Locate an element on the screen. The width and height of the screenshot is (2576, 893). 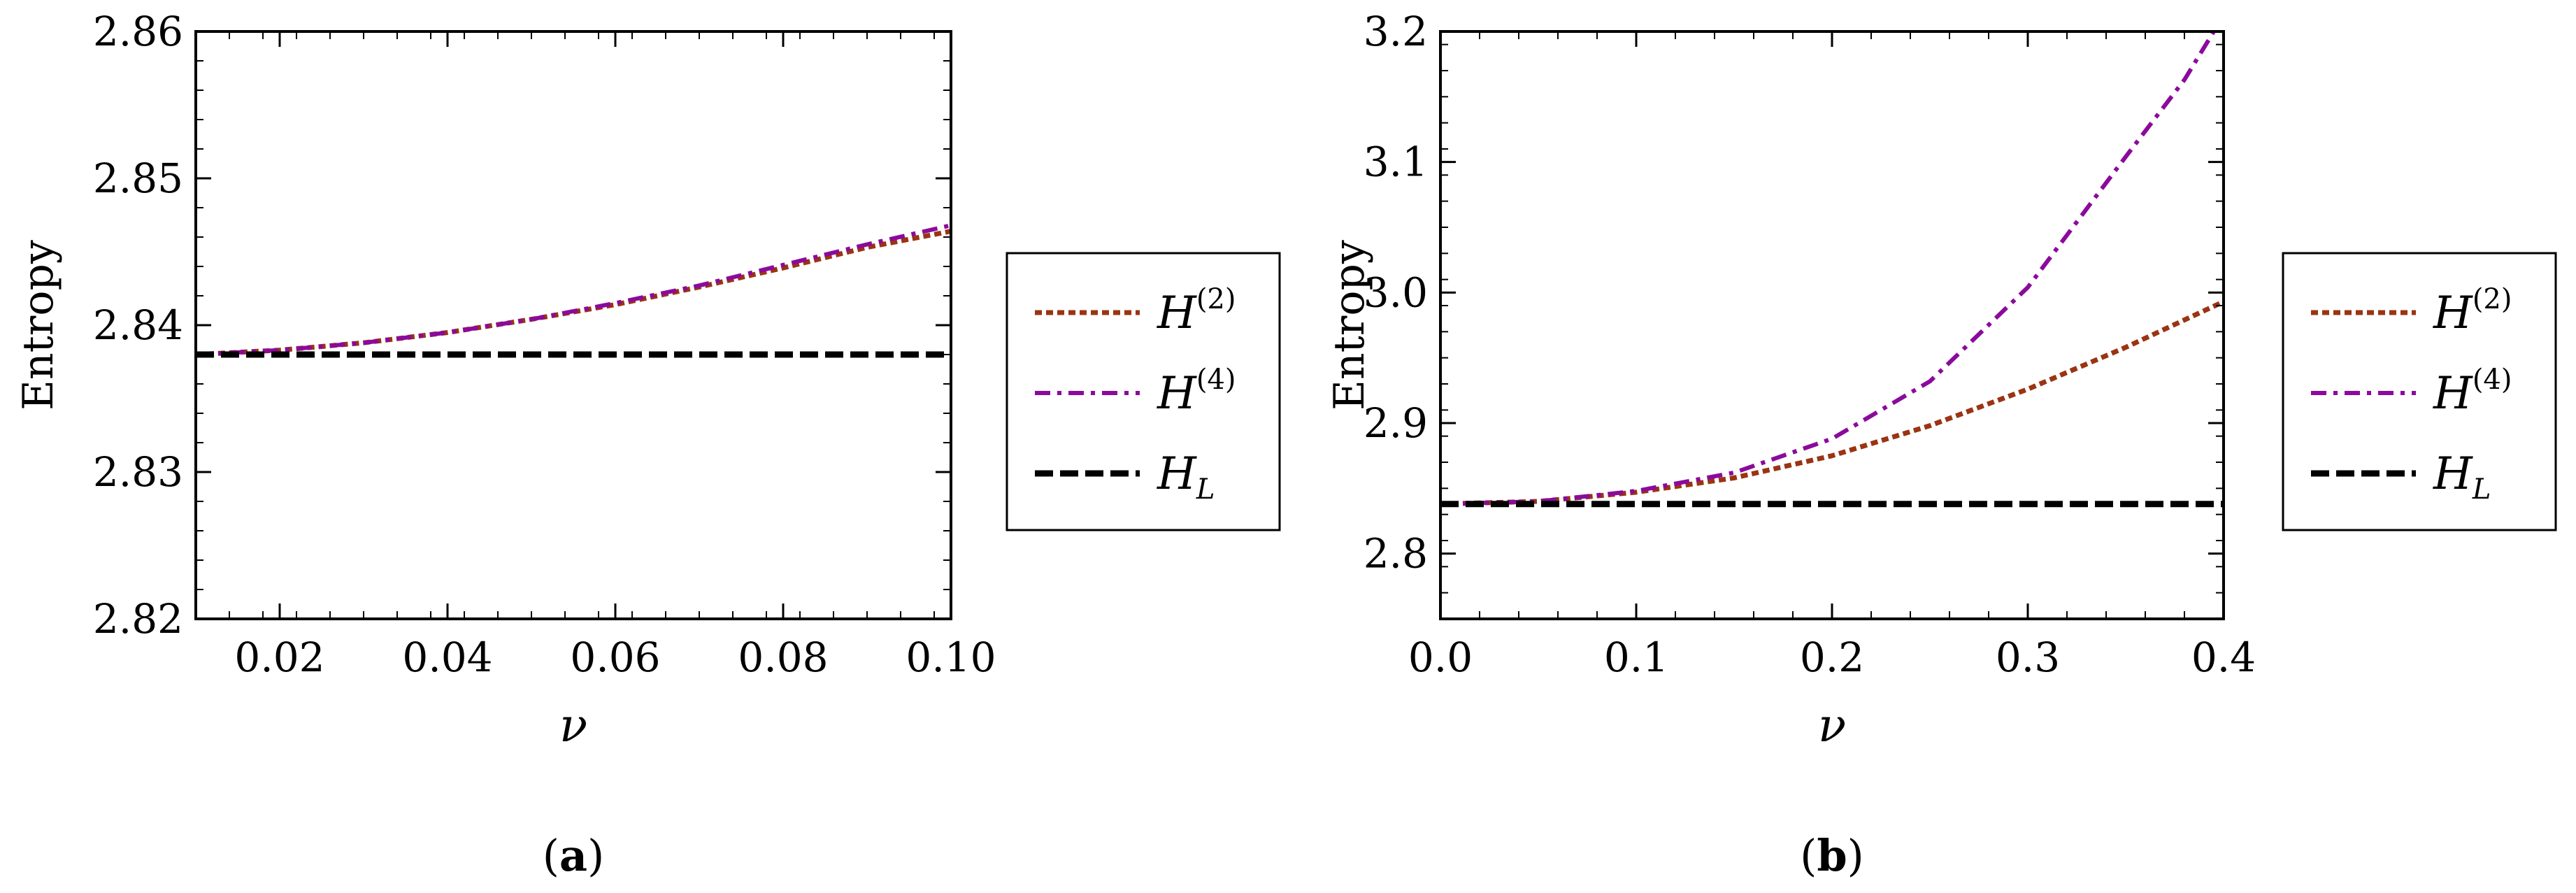
y-tick-label: 2.86 is located at coordinates (138, 31).